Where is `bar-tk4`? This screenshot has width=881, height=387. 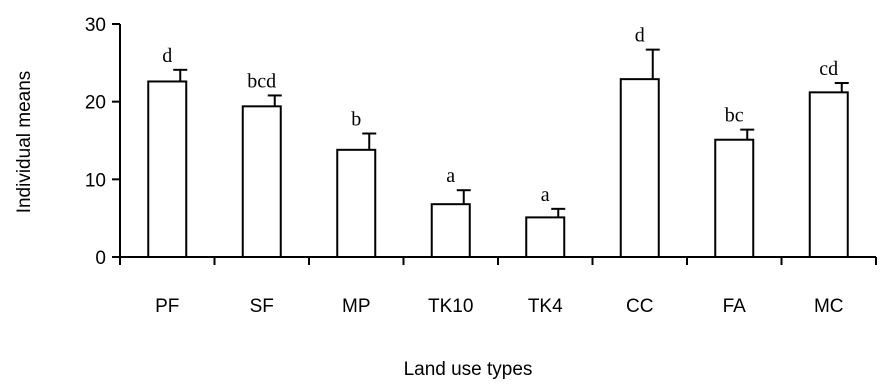 bar-tk4 is located at coordinates (545, 237).